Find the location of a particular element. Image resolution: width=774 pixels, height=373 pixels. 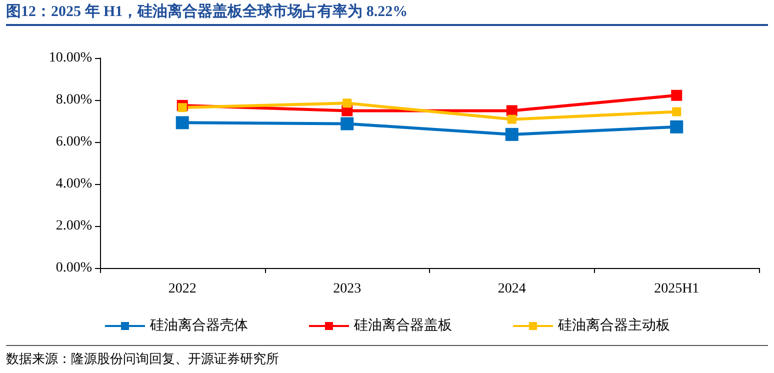

legend-label: 硅油离合器盖板 is located at coordinates (402, 326).